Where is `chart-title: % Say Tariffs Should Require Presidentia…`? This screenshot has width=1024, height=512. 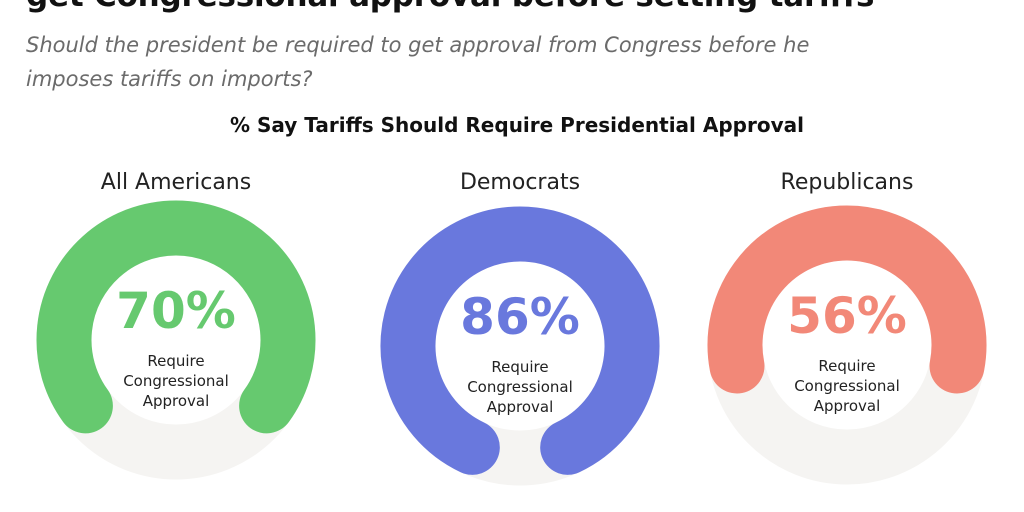 chart-title: % Say Tariffs Should Require Presidentia… is located at coordinates (517, 125).